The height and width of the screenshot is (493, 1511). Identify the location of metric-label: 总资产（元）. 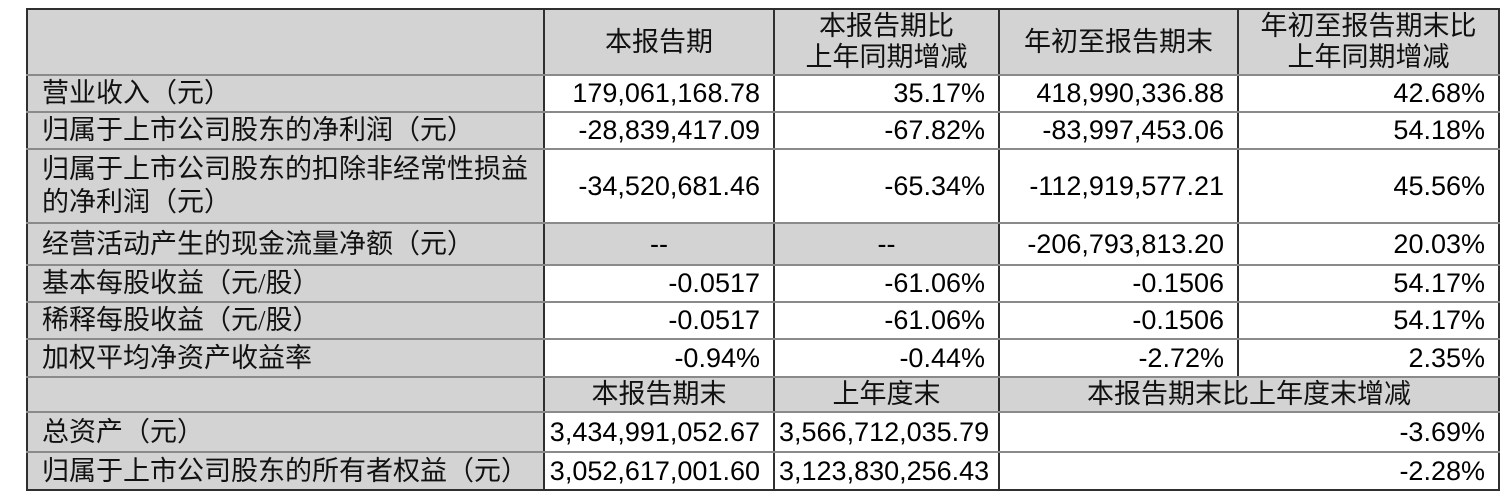
(285, 432).